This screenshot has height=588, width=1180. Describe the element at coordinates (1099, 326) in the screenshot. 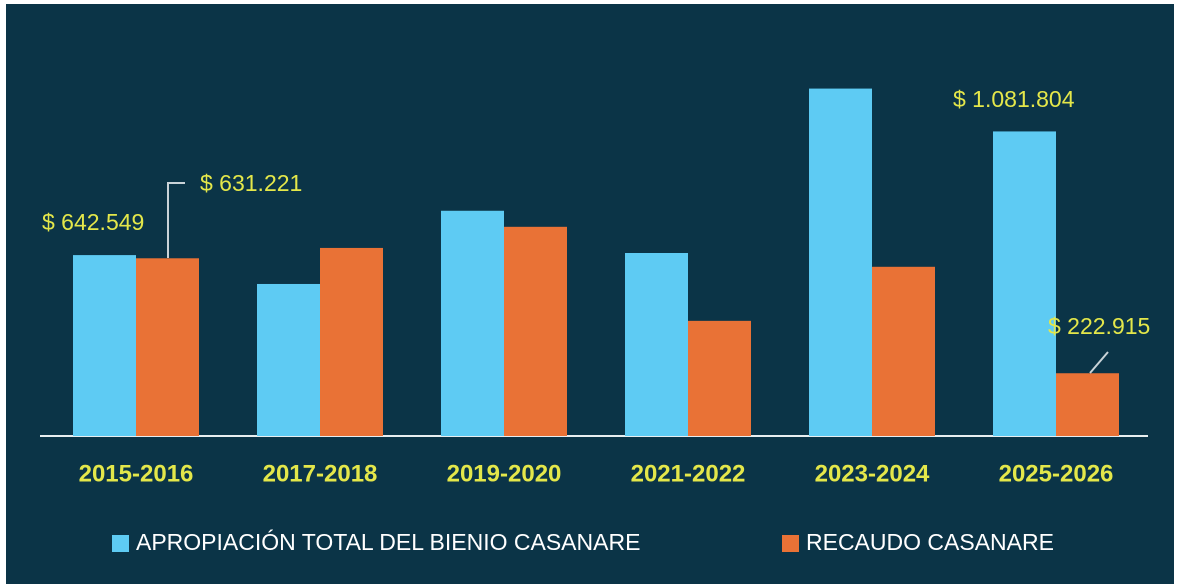

I see `data-label: $ 222.915` at that location.